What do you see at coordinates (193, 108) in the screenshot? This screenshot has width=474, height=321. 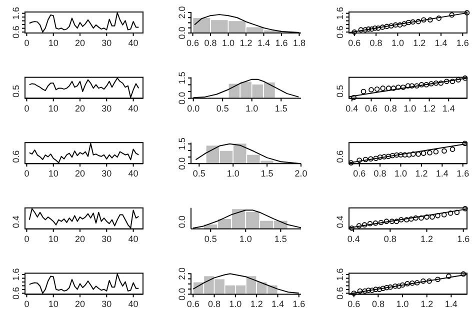 I see `x-tick-label: 0.0` at bounding box center [193, 108].